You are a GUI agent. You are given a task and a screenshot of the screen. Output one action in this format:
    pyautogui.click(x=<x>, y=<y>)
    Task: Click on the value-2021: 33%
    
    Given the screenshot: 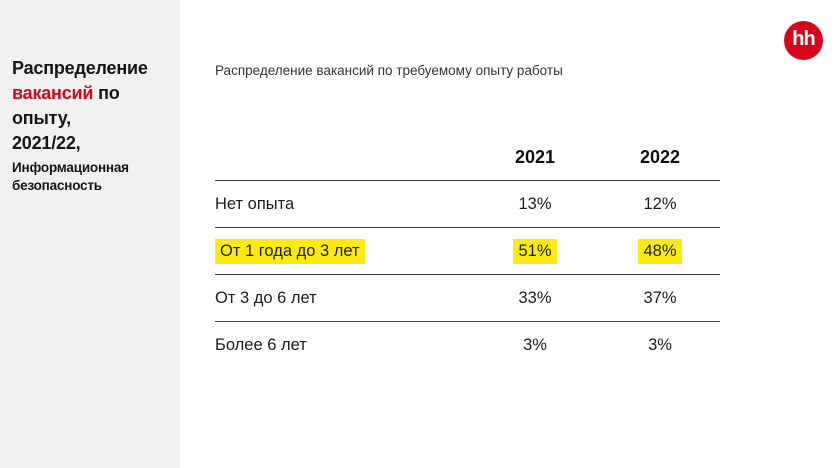 What is the action you would take?
    pyautogui.click(x=535, y=298)
    